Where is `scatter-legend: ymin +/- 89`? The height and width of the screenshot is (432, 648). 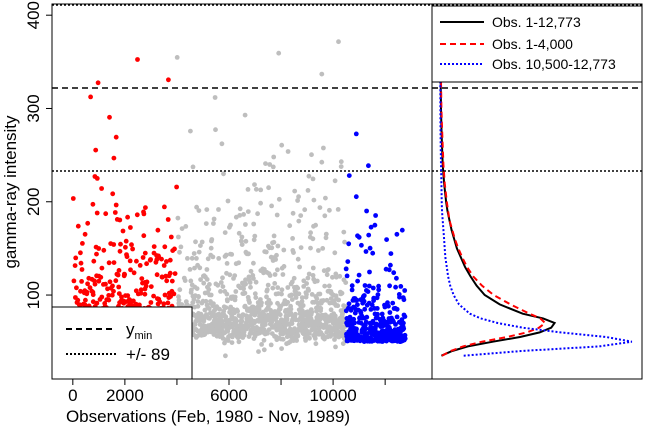 scatter-legend: ymin +/- 89 is located at coordinates (122, 343).